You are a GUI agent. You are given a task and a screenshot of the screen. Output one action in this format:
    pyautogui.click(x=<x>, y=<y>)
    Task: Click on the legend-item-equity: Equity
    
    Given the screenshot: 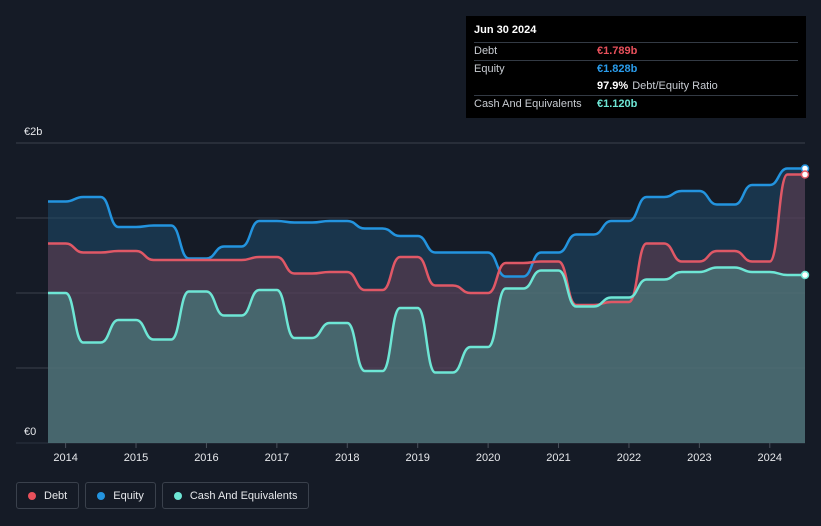 What is the action you would take?
    pyautogui.click(x=120, y=495)
    